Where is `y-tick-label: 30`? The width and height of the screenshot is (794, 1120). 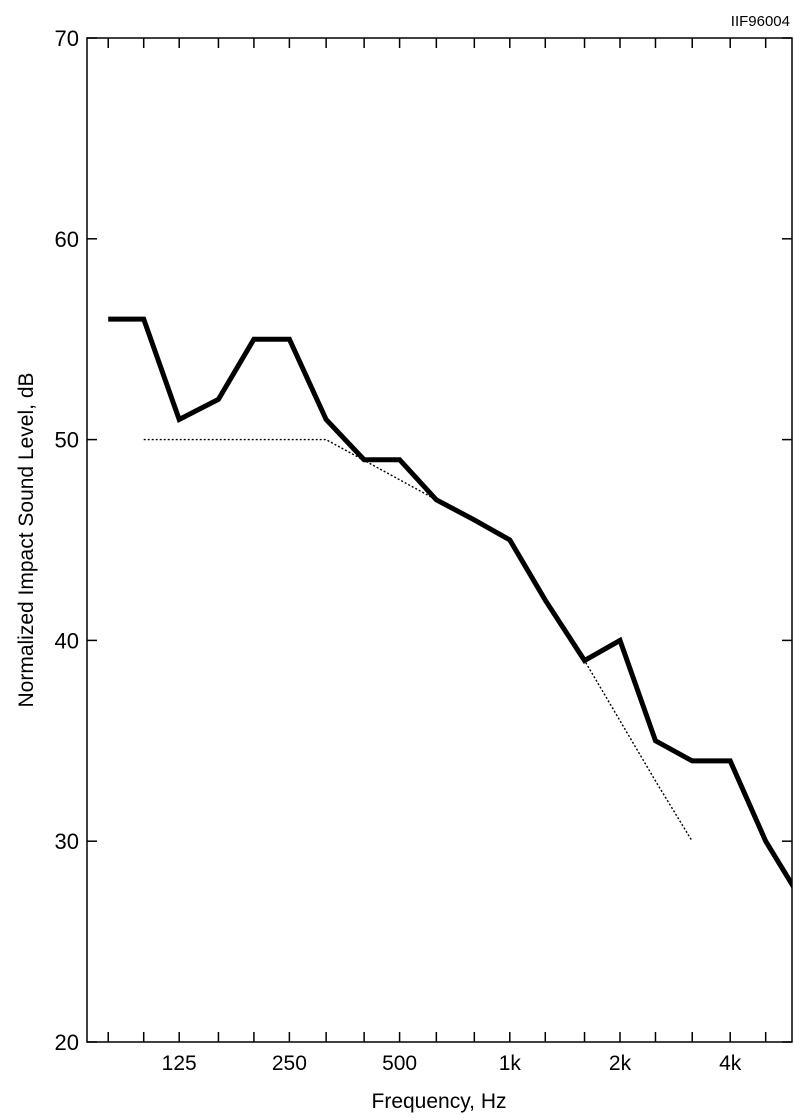 y-tick-label: 30 is located at coordinates (67, 841).